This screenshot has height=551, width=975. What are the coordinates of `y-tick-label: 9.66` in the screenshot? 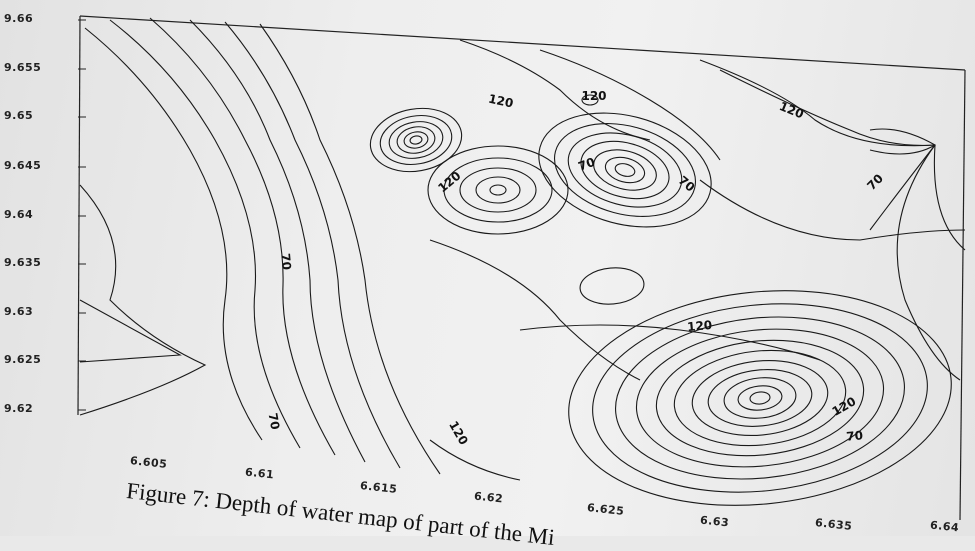 It's located at (19, 18).